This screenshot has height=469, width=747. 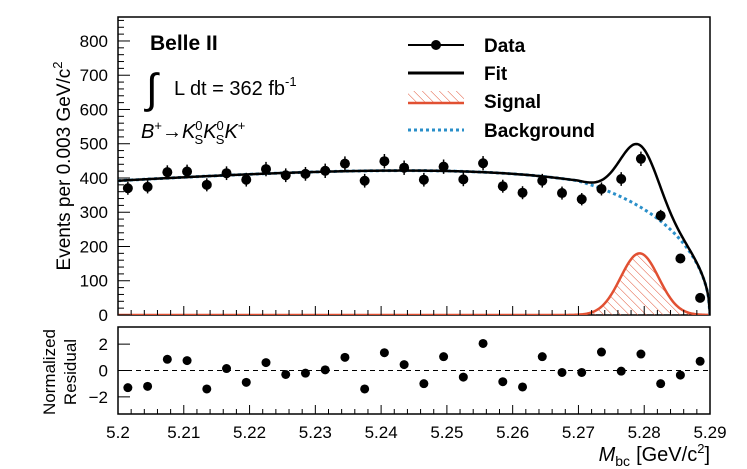 What do you see at coordinates (414, 366) in the screenshot?
I see `residual-points` at bounding box center [414, 366].